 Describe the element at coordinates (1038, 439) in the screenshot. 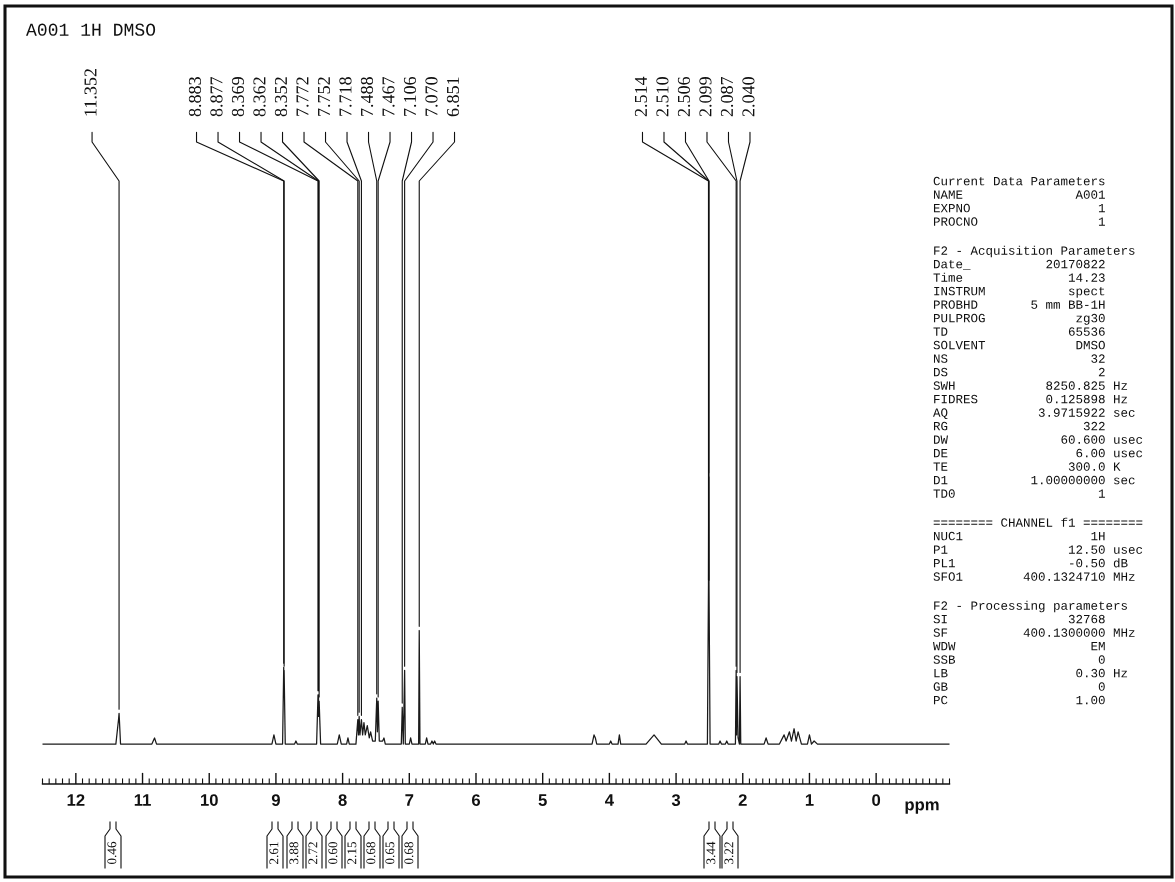

I see `text: DW 60.600 usec` at that location.